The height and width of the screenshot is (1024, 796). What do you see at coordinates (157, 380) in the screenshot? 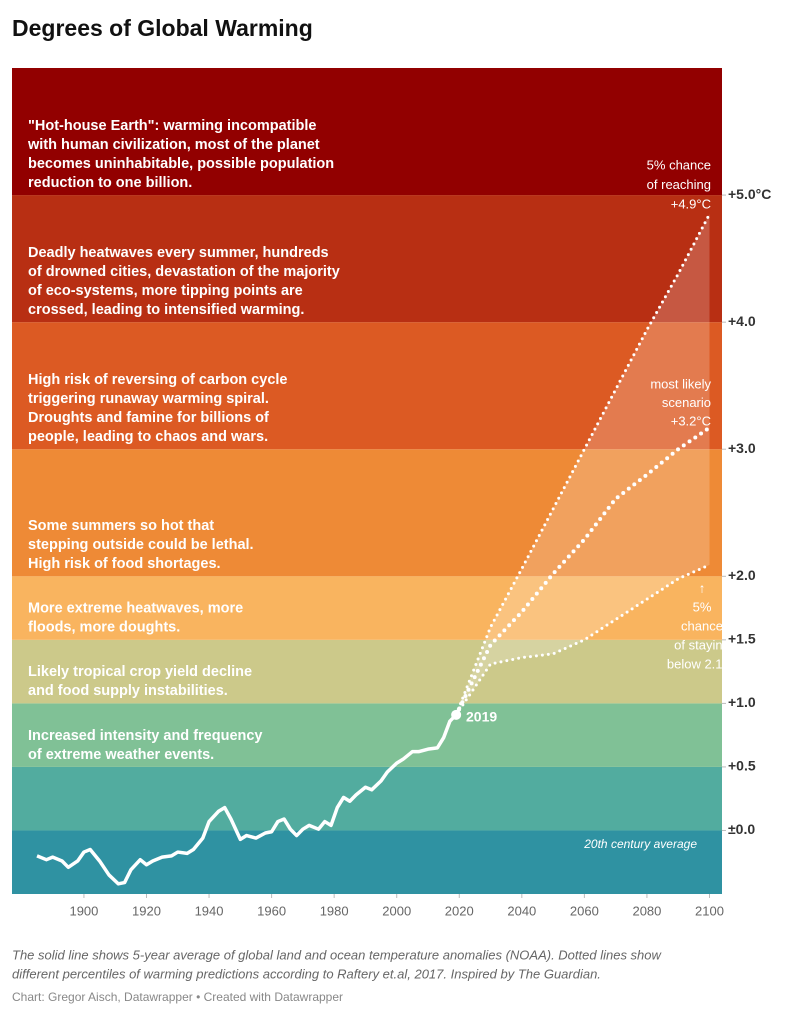
I see `band-text: High risk of reversing of carbon cycle` at bounding box center [157, 380].